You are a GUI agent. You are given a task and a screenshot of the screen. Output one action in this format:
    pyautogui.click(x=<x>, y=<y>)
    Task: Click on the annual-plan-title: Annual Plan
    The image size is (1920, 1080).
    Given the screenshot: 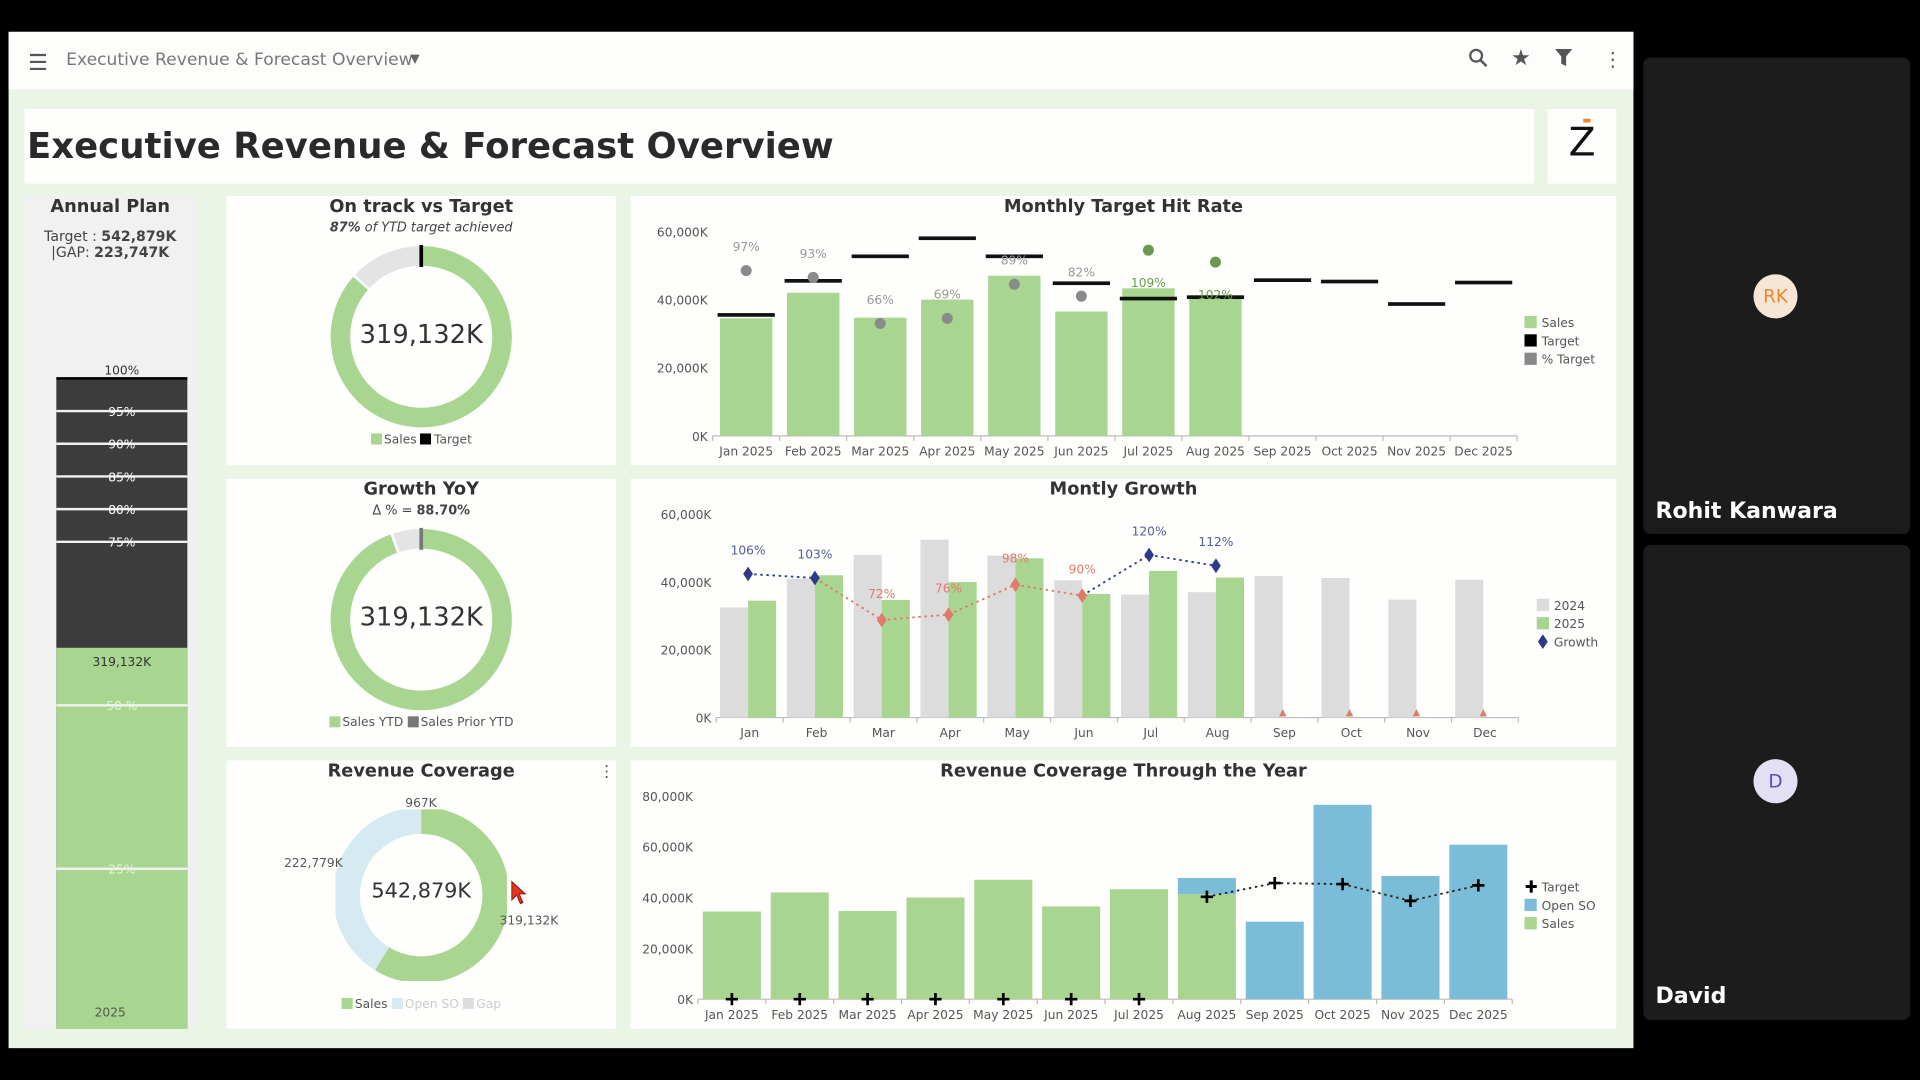 What is the action you would take?
    pyautogui.click(x=110, y=207)
    